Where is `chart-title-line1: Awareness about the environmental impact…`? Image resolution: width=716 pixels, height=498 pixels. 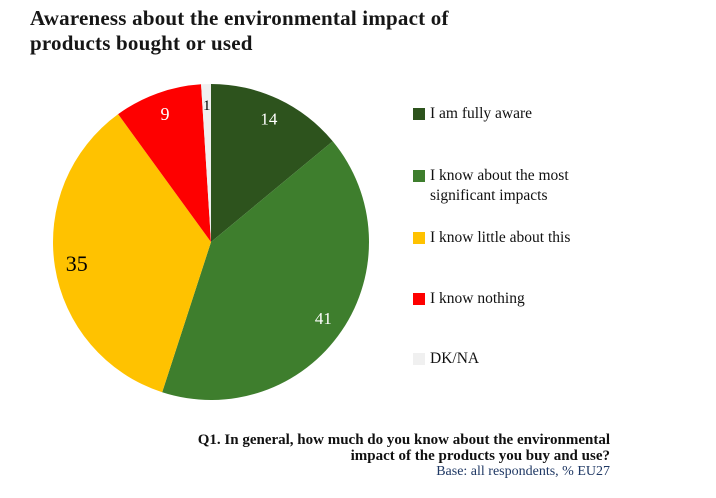
chart-title-line1: Awareness about the environmental impact… is located at coordinates (239, 18).